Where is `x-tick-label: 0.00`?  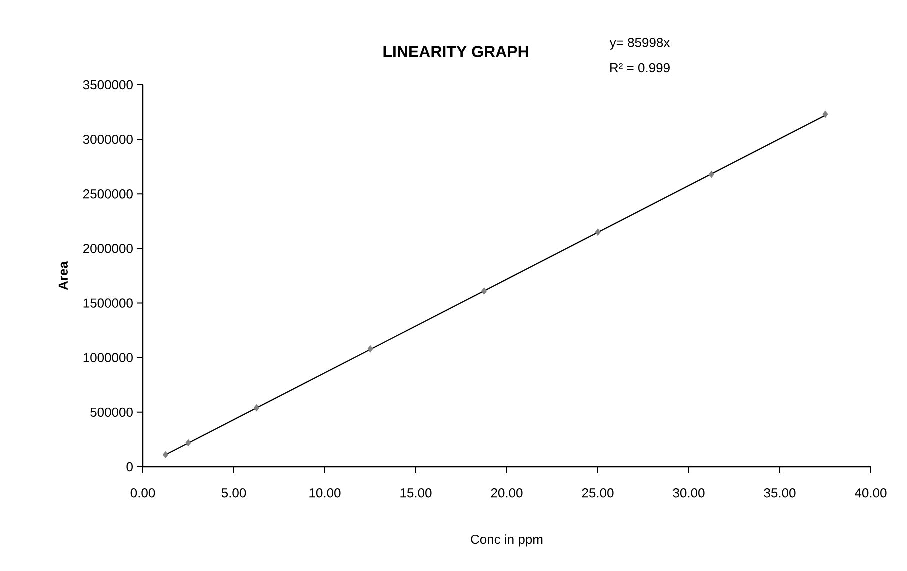 x-tick-label: 0.00 is located at coordinates (143, 493).